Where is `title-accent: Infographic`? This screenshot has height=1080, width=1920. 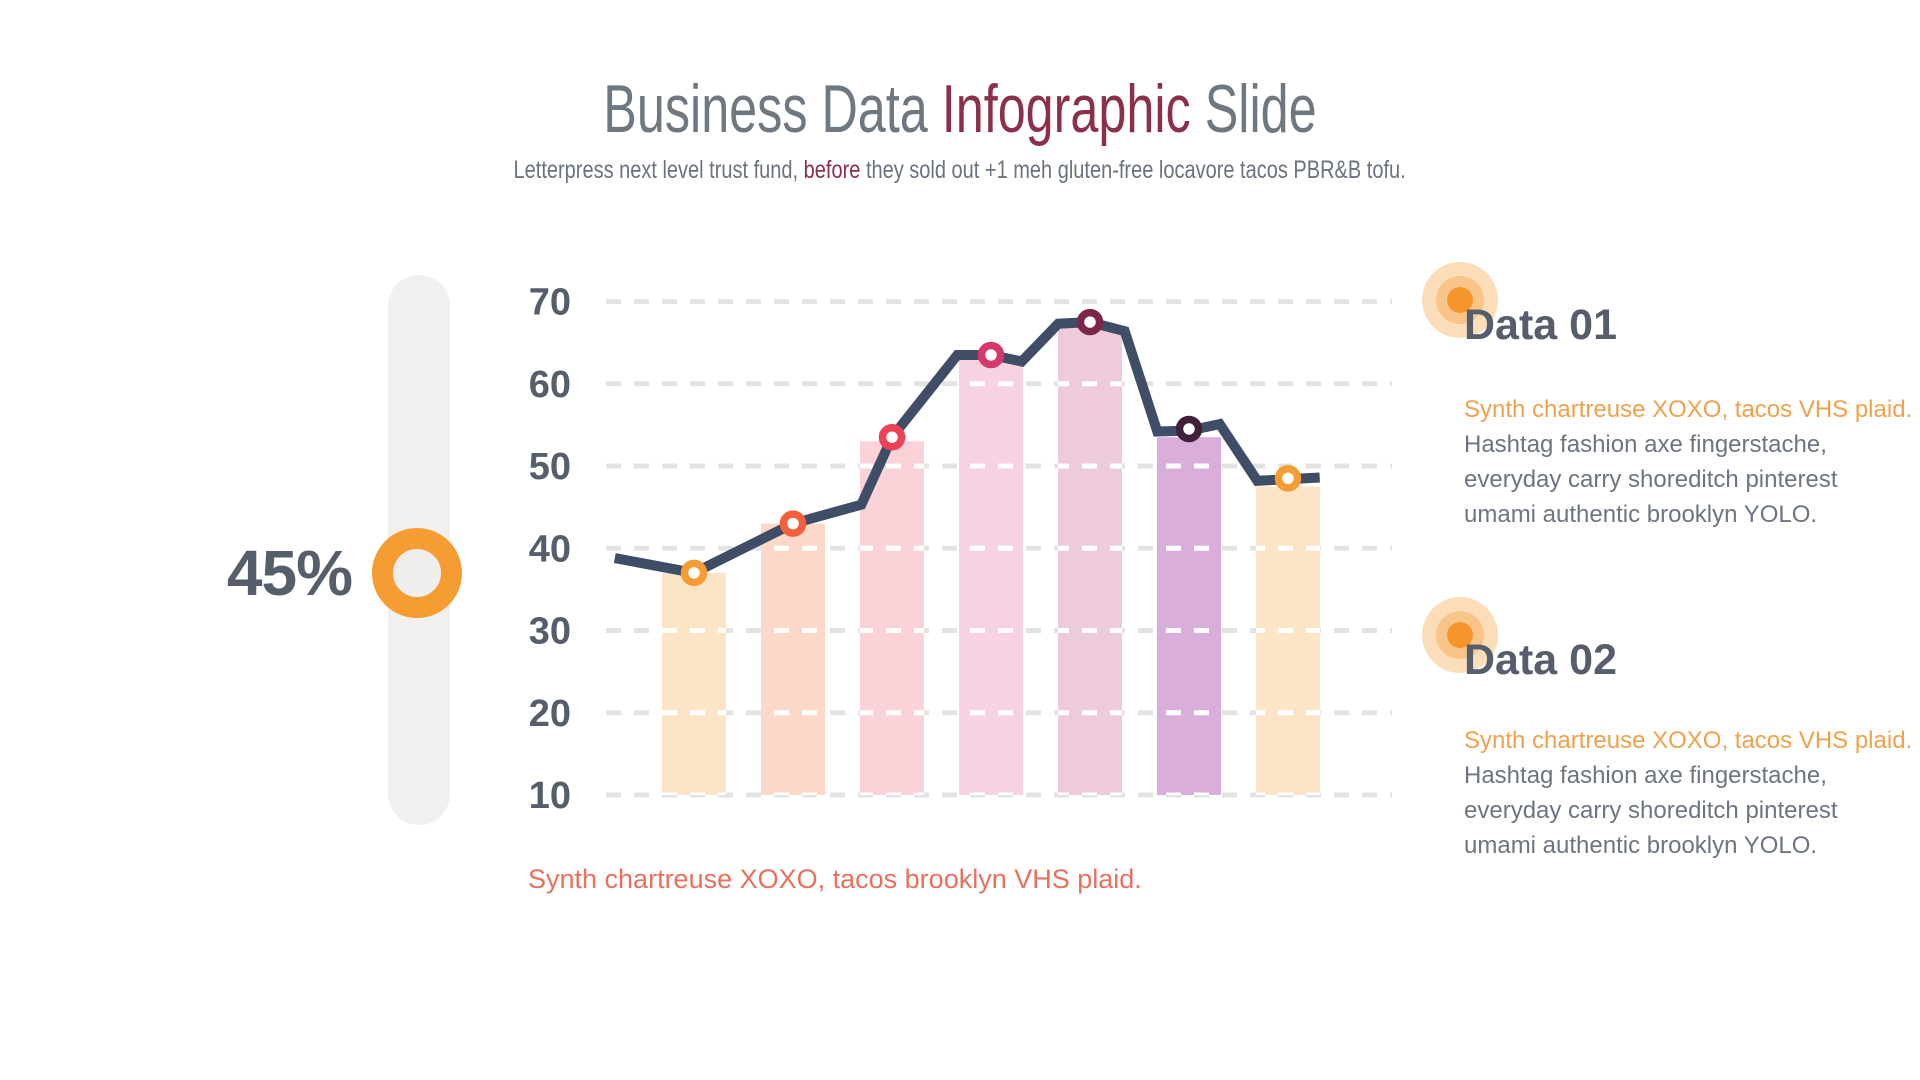
title-accent: Infographic is located at coordinates (1066, 109).